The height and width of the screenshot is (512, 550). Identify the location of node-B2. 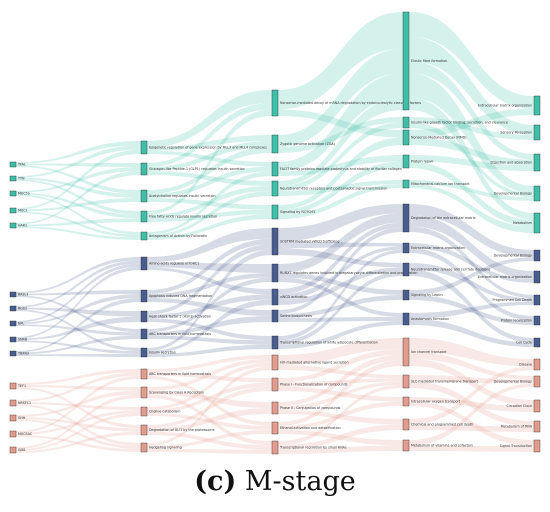
(144, 169).